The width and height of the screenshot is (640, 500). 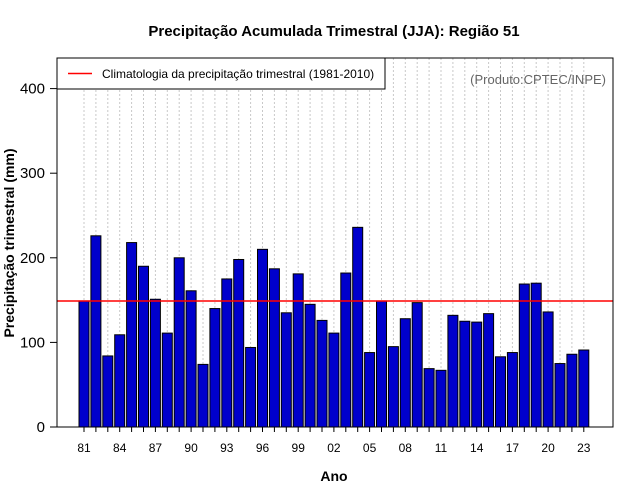 What do you see at coordinates (179, 342) in the screenshot?
I see `bar-1989` at bounding box center [179, 342].